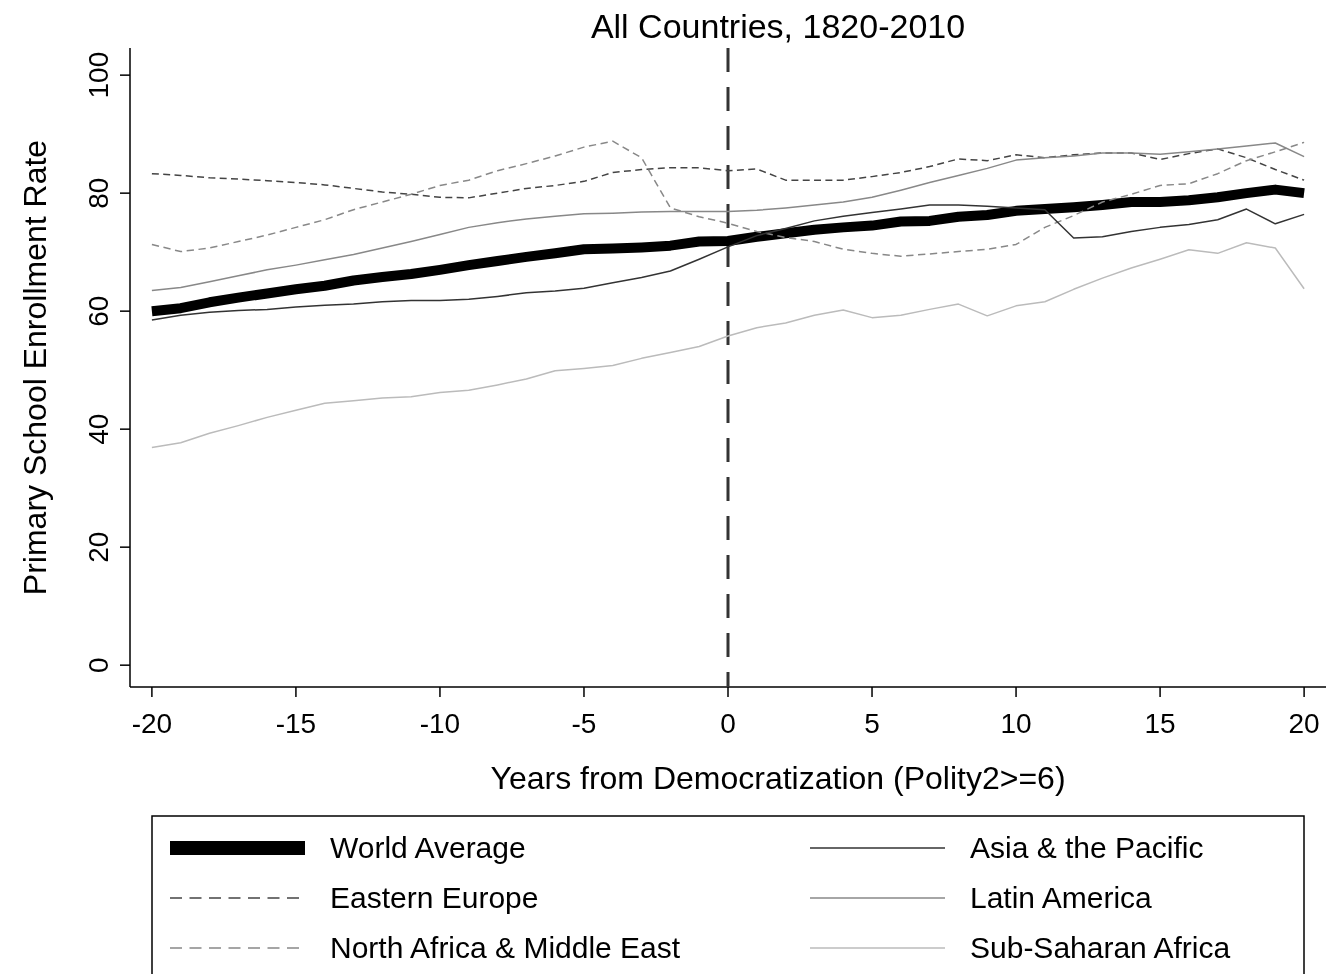  What do you see at coordinates (778, 26) in the screenshot?
I see `chart-title: All Countries, 1820-2010` at bounding box center [778, 26].